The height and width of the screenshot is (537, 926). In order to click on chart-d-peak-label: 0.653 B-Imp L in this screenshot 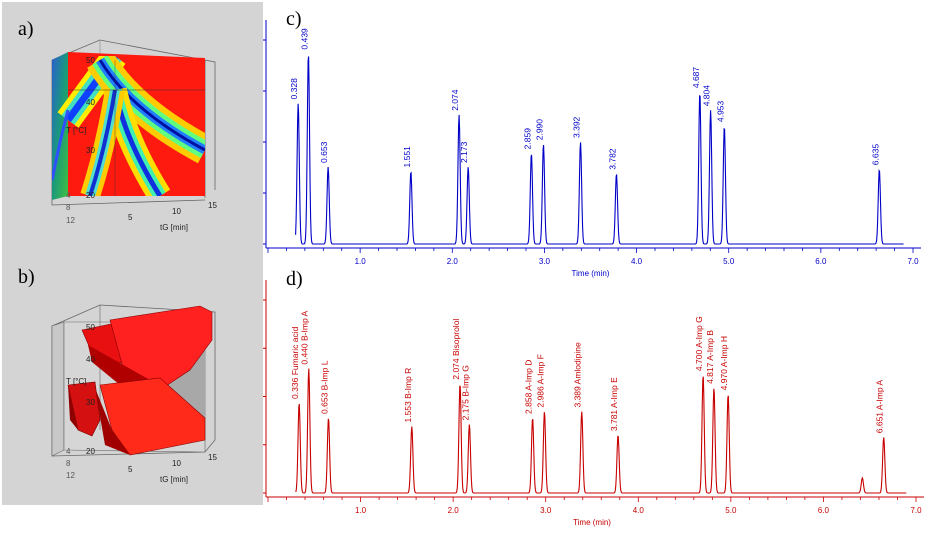, I will do `click(324, 387)`.